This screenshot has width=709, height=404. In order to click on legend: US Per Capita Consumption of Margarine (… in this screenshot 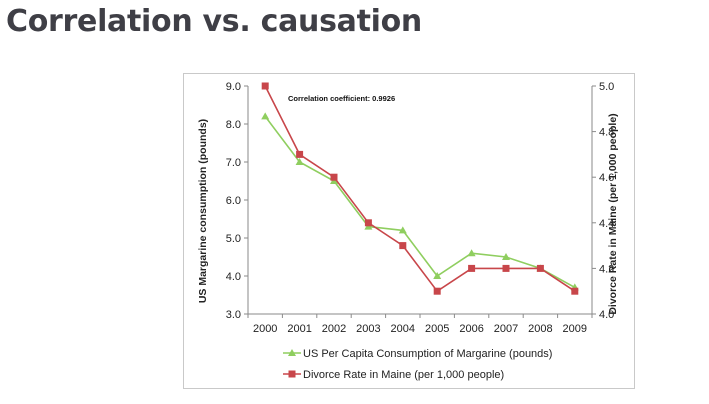, I will do `click(417, 364)`.